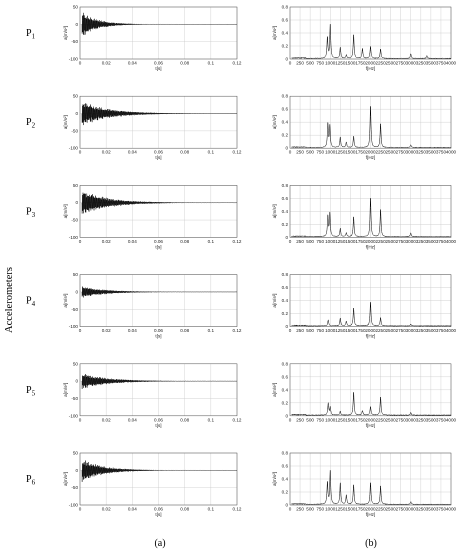 Image resolution: width=460 pixels, height=550 pixels. I want to click on row-label-p2: P2, so click(31, 123).